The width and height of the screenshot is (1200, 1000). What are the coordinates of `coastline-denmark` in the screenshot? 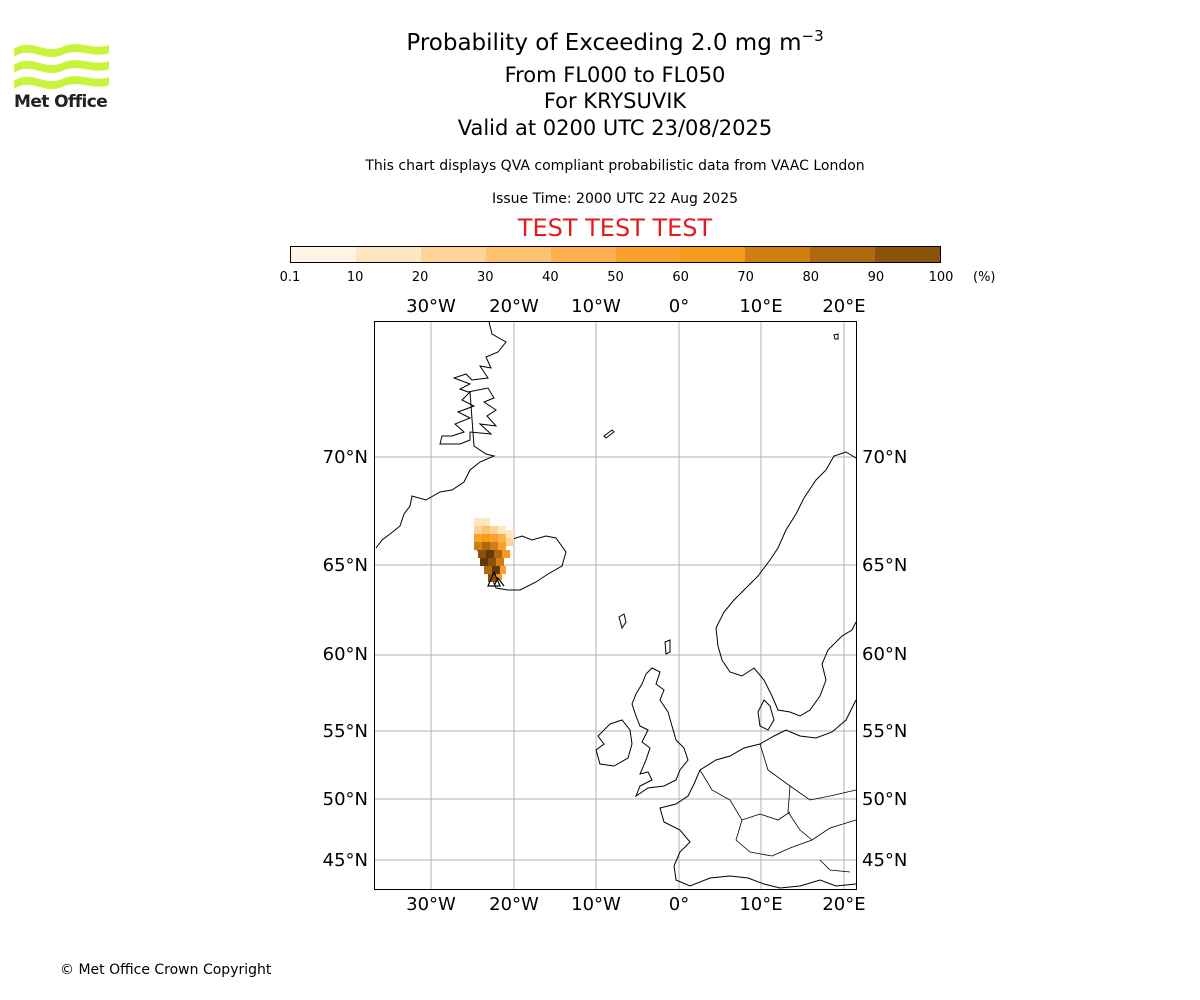 It's located at (766, 715).